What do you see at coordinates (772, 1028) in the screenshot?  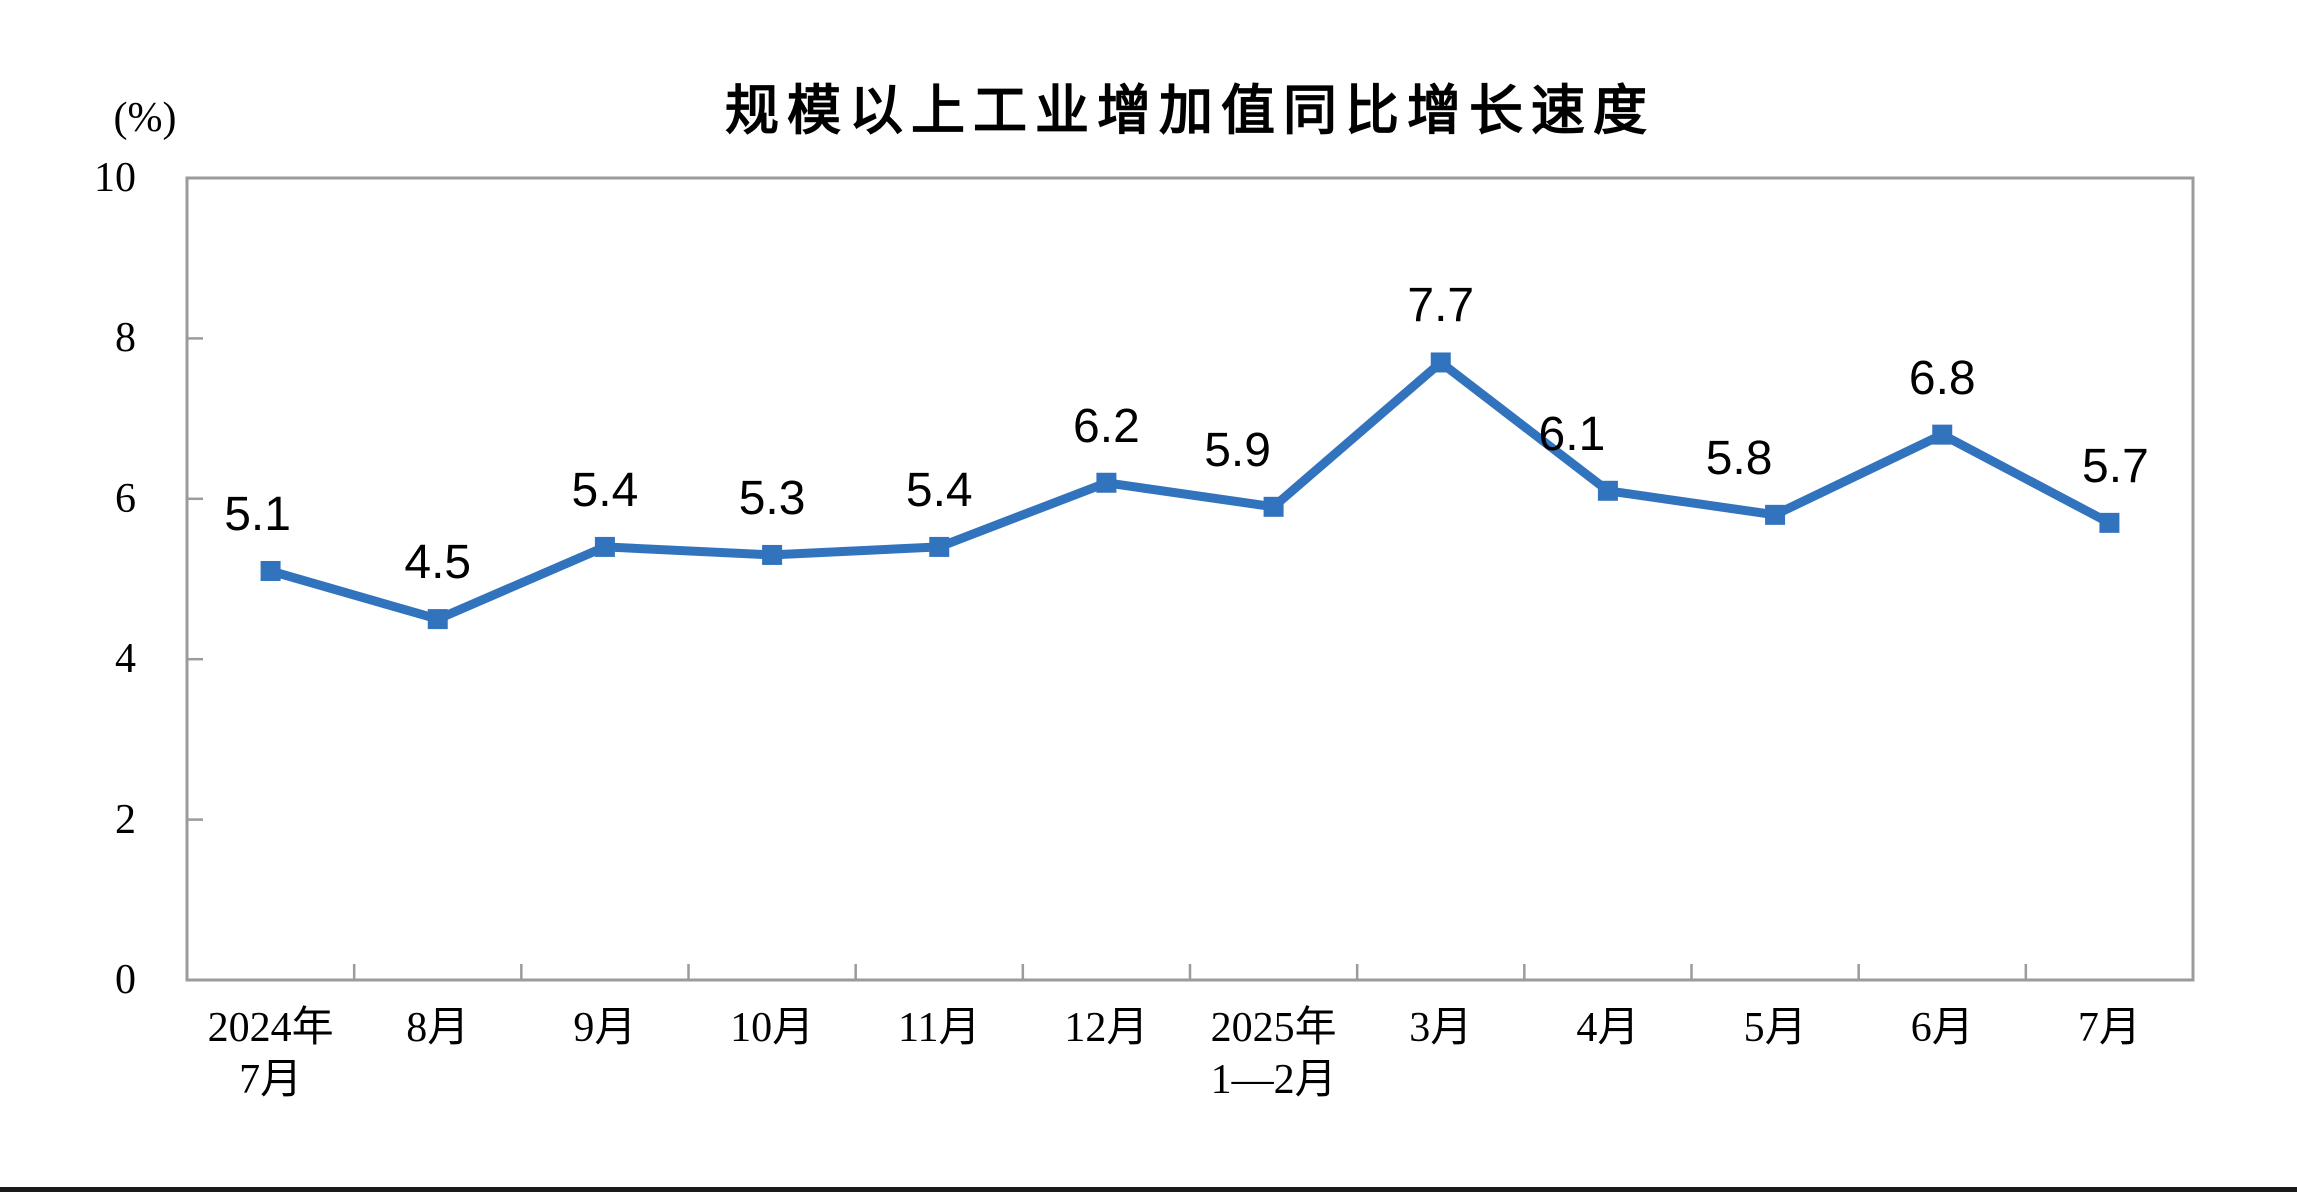 I see `x-axis-label: 10月` at bounding box center [772, 1028].